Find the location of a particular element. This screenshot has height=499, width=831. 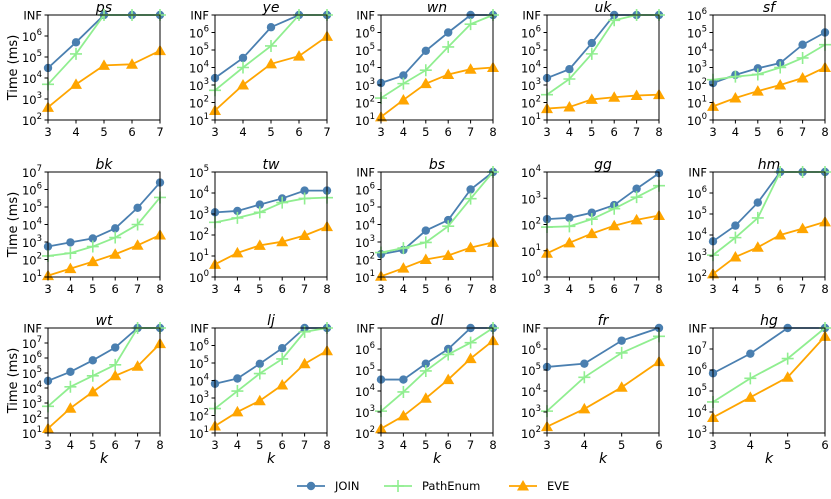

legend-label: JOIN is located at coordinates (346, 486).